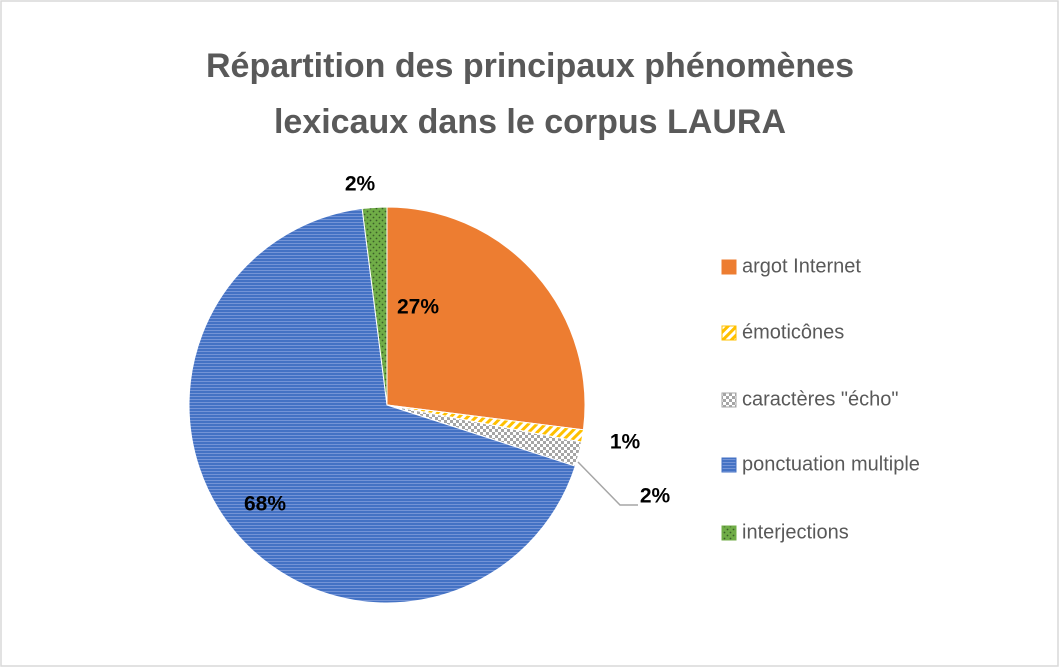 The image size is (1060, 668). I want to click on legend-label: ponctuation multiple, so click(831, 464).